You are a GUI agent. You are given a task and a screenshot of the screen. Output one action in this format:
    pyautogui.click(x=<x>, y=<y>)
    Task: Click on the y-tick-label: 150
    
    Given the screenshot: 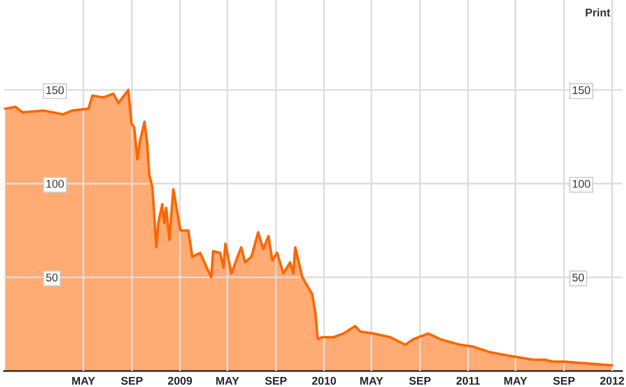 What is the action you would take?
    pyautogui.click(x=55, y=90)
    